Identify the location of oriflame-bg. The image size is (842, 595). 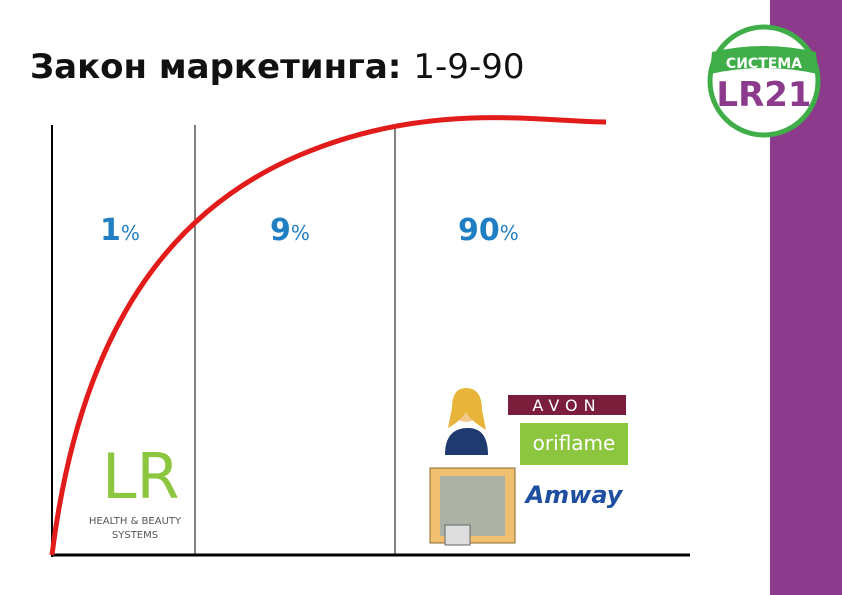
(574, 444).